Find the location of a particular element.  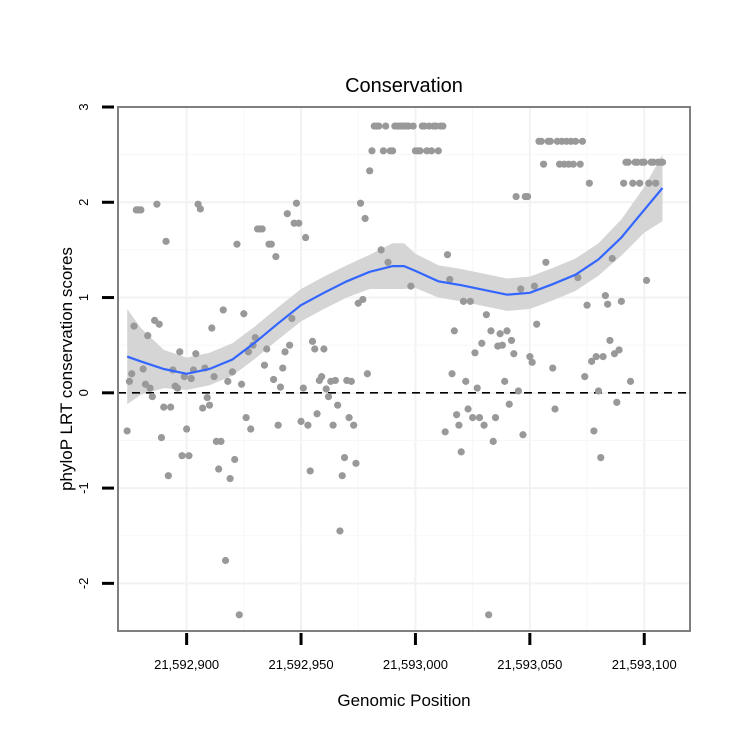

y-tick-label: 1 is located at coordinates (83, 297).